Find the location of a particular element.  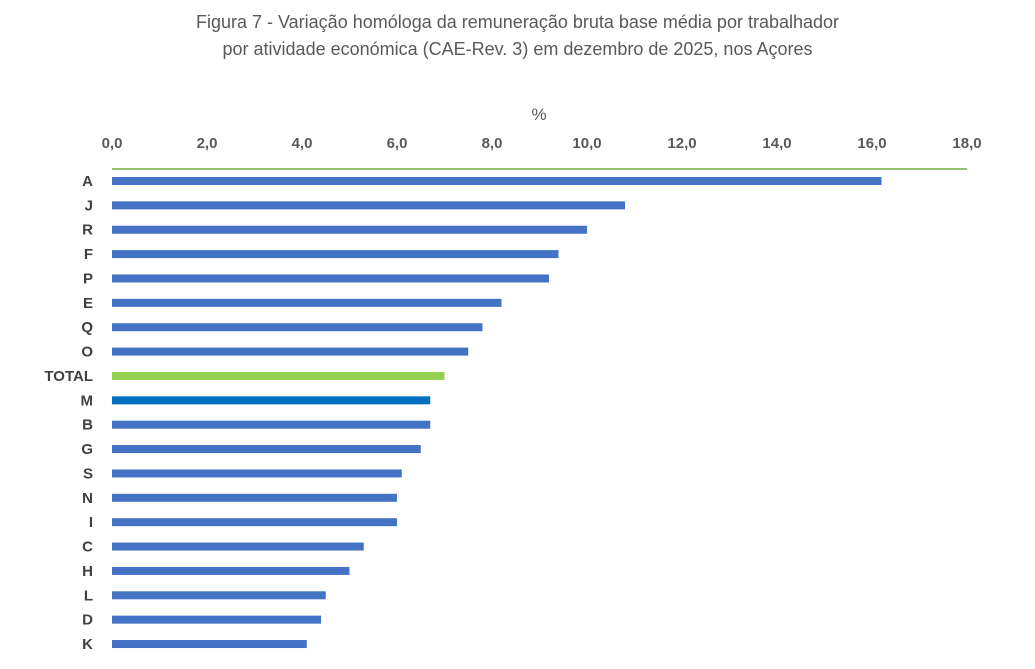

bar-n is located at coordinates (254, 497).